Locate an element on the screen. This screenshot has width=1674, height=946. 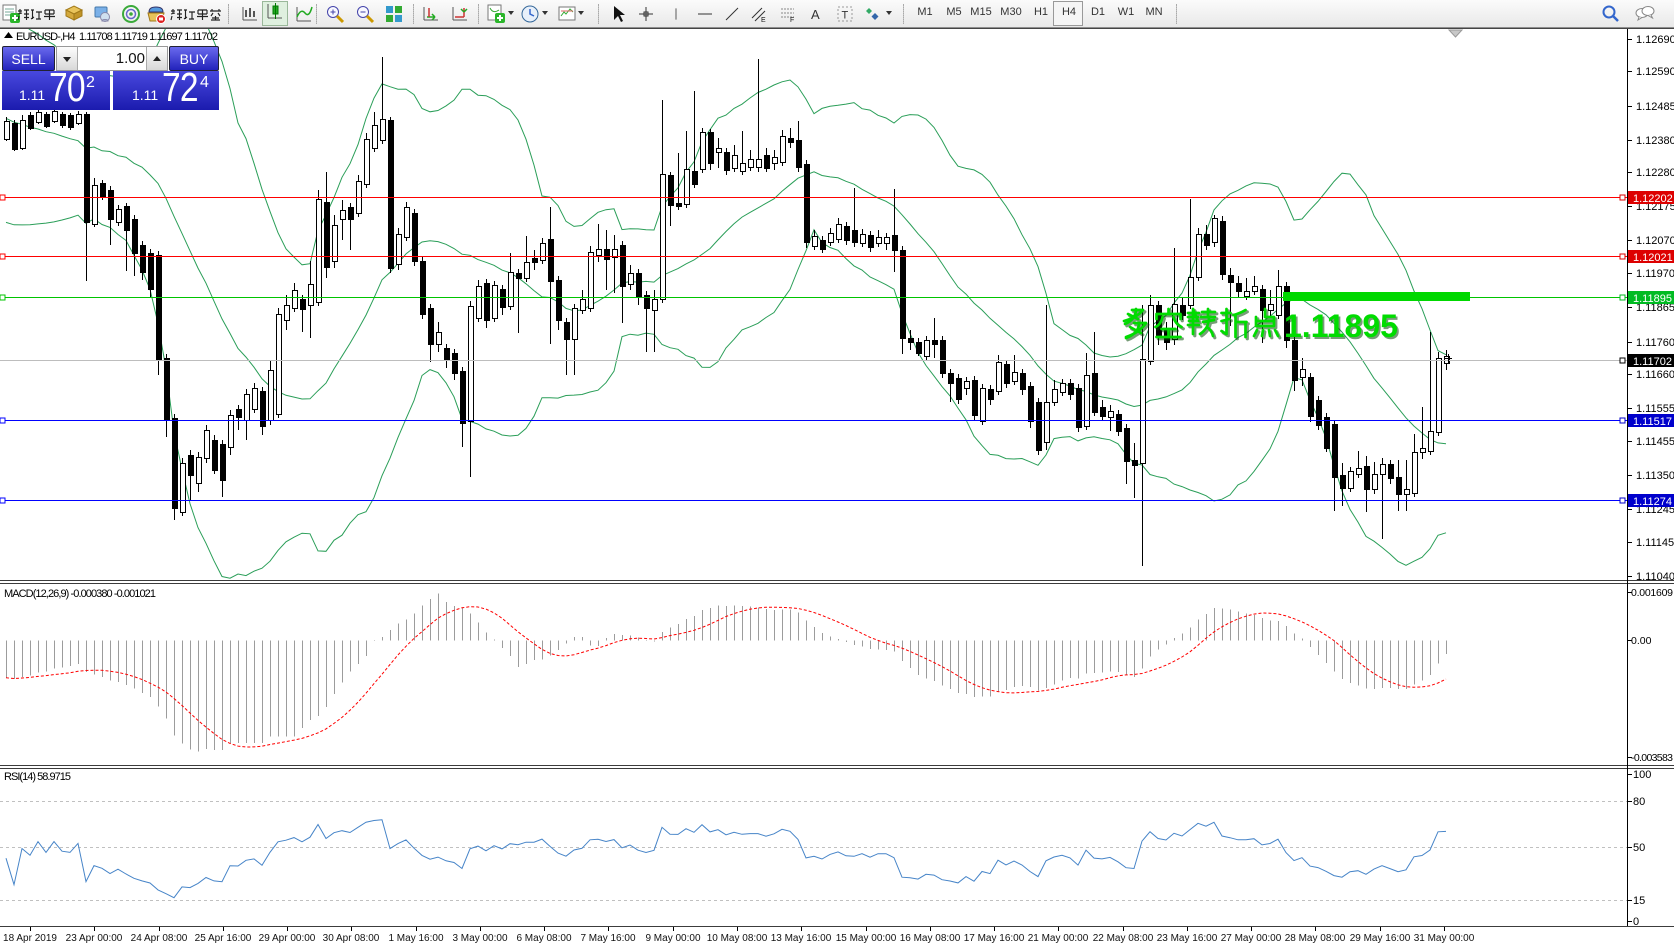
svg-text: 1 May 16:00 is located at coordinates (415, 938).